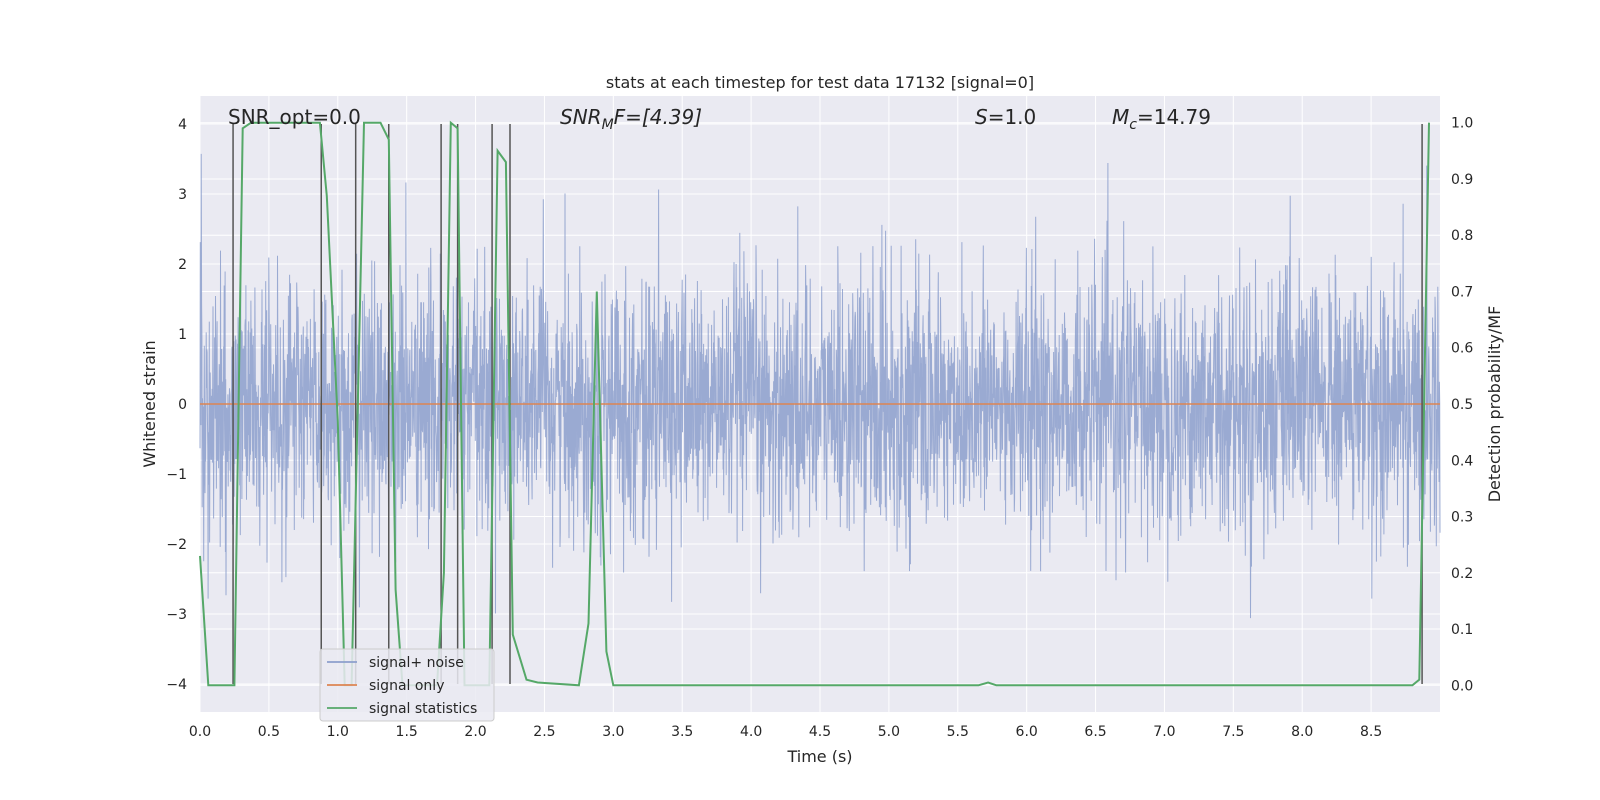  I want to click on x-tick-label-9: 4.5, so click(820, 732).